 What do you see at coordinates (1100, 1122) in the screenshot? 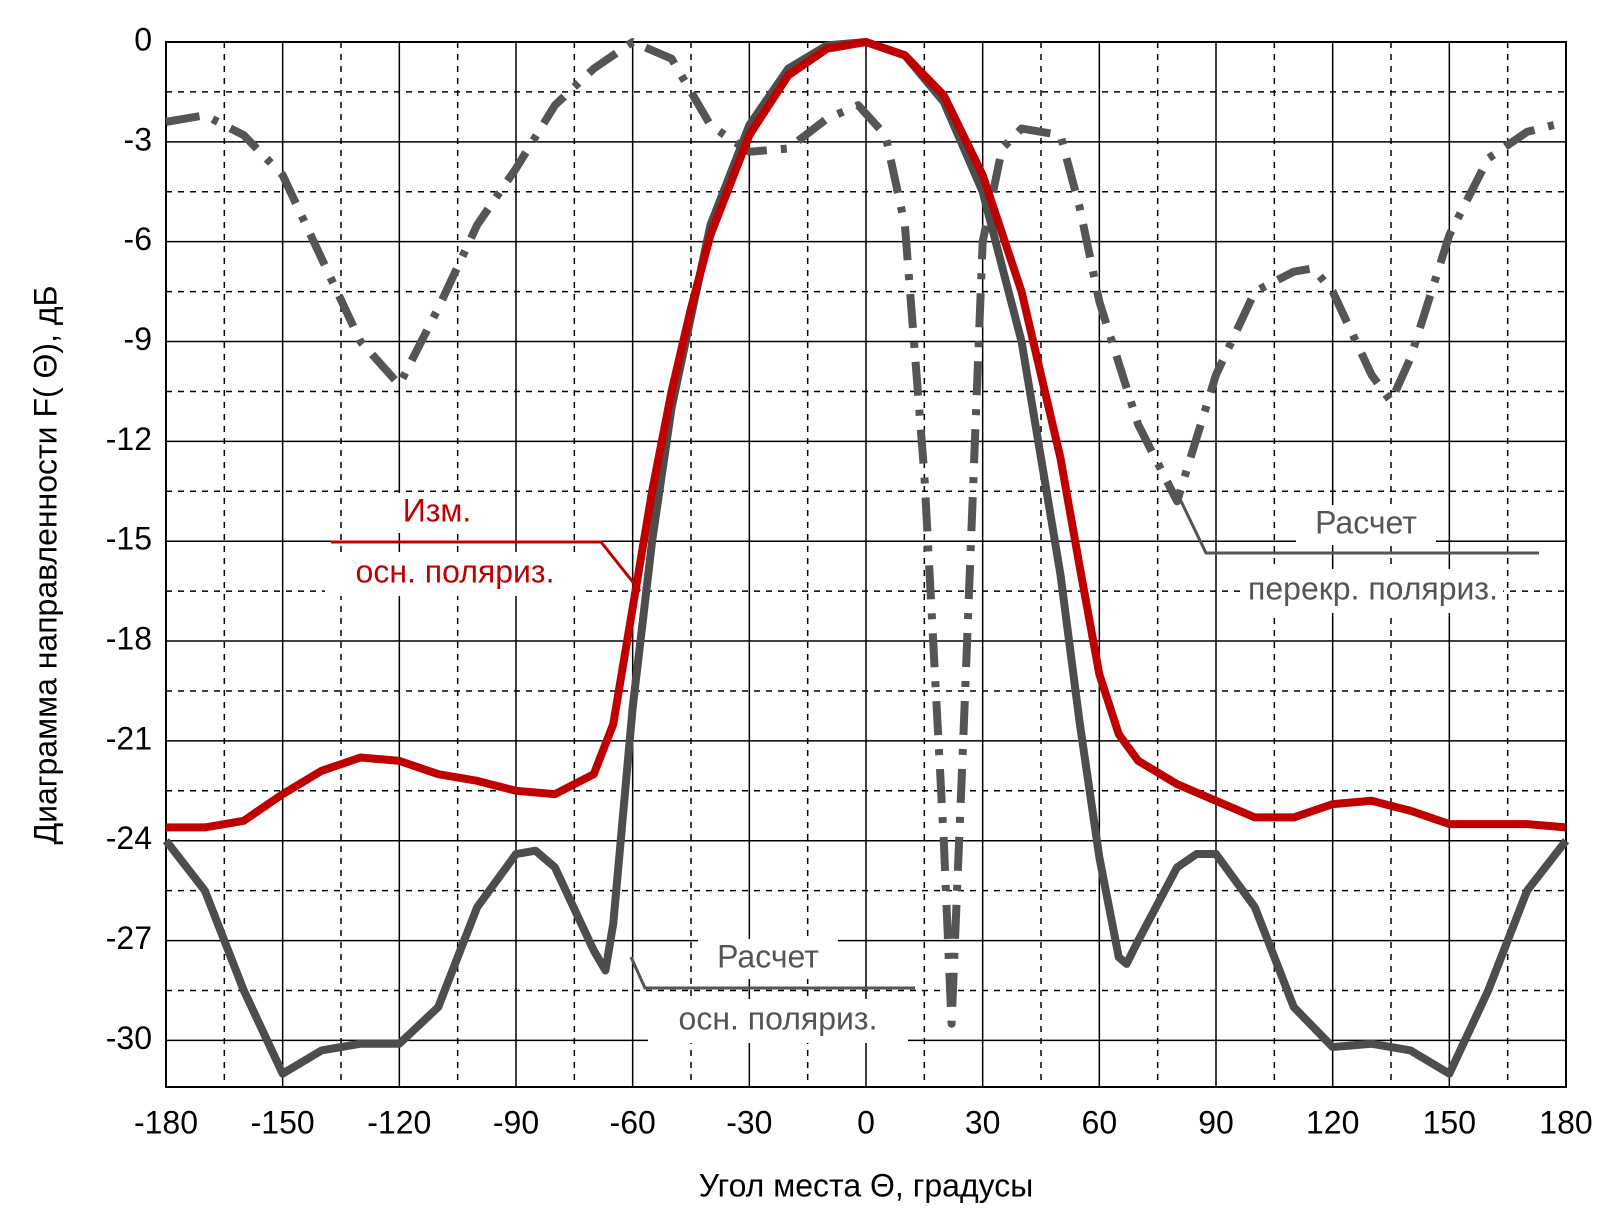
I see `x-tick-label: 60` at bounding box center [1100, 1122].